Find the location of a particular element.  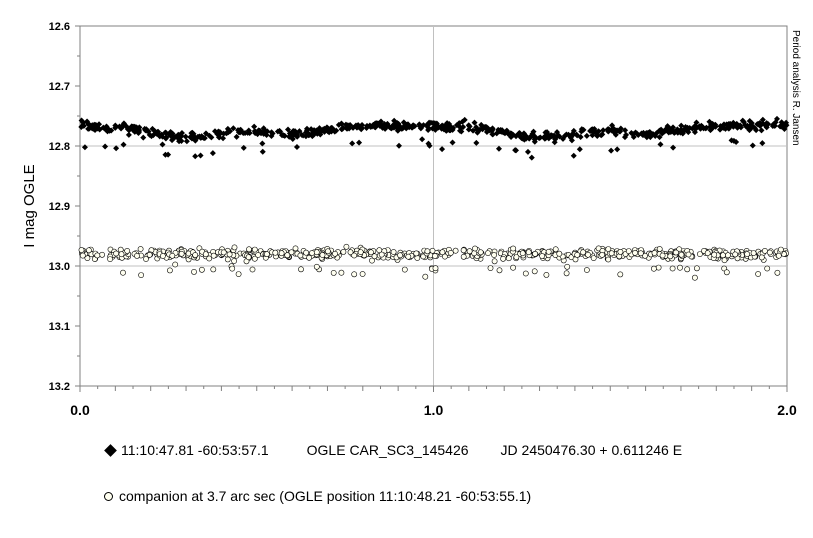

y-tick-label: 13.0 is located at coordinates (59, 267).